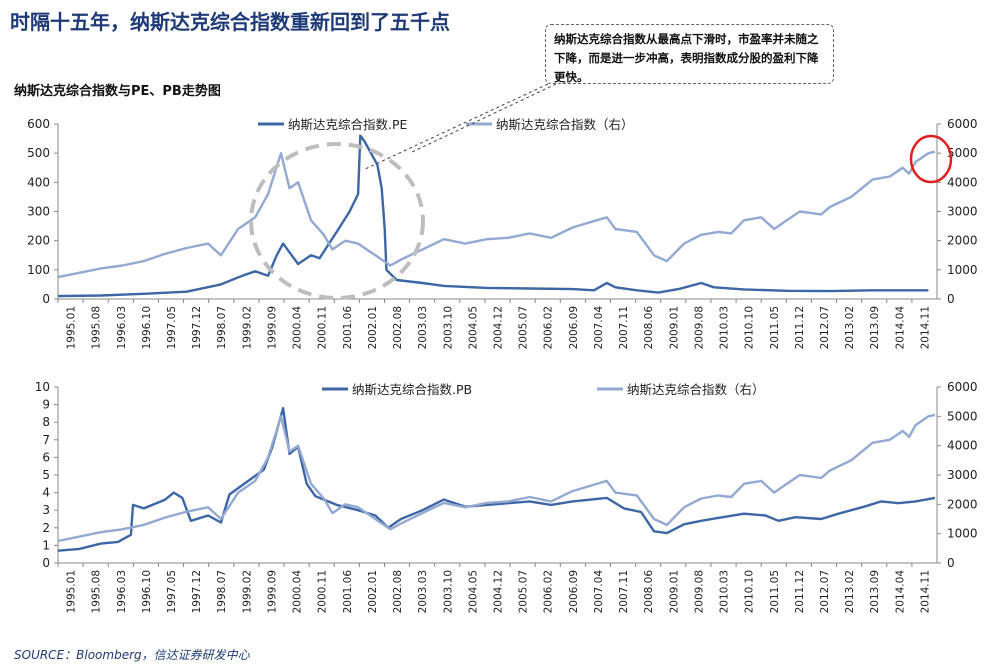 The width and height of the screenshot is (998, 667). What do you see at coordinates (599, 328) in the screenshot?
I see `x-tick-label: 2007.04` at bounding box center [599, 328].